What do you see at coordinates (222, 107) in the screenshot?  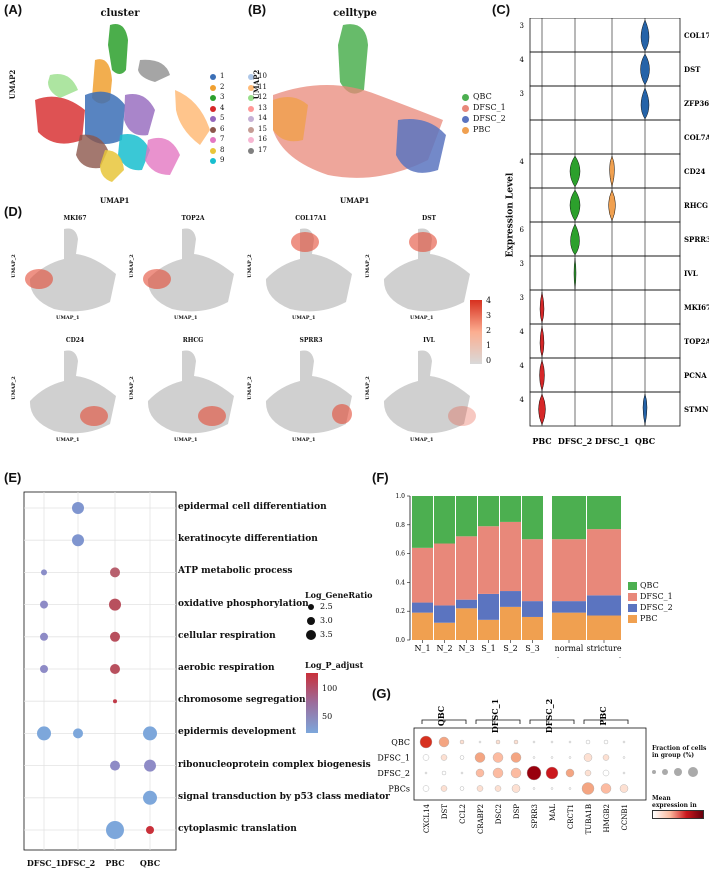 I see `legend-label-4: 4` at bounding box center [222, 107].